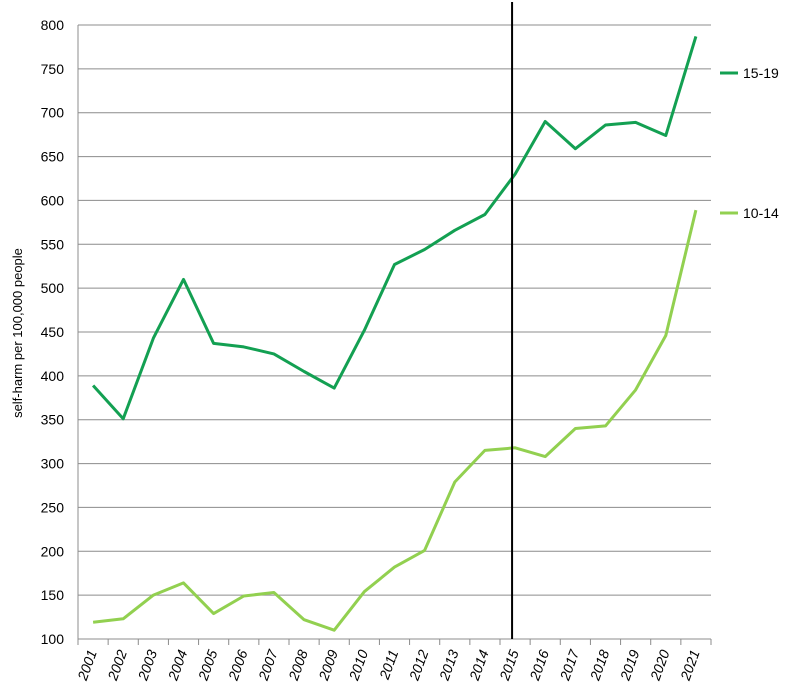 This screenshot has height=695, width=793. I want to click on x-tick-label: 2011, so click(389, 665).